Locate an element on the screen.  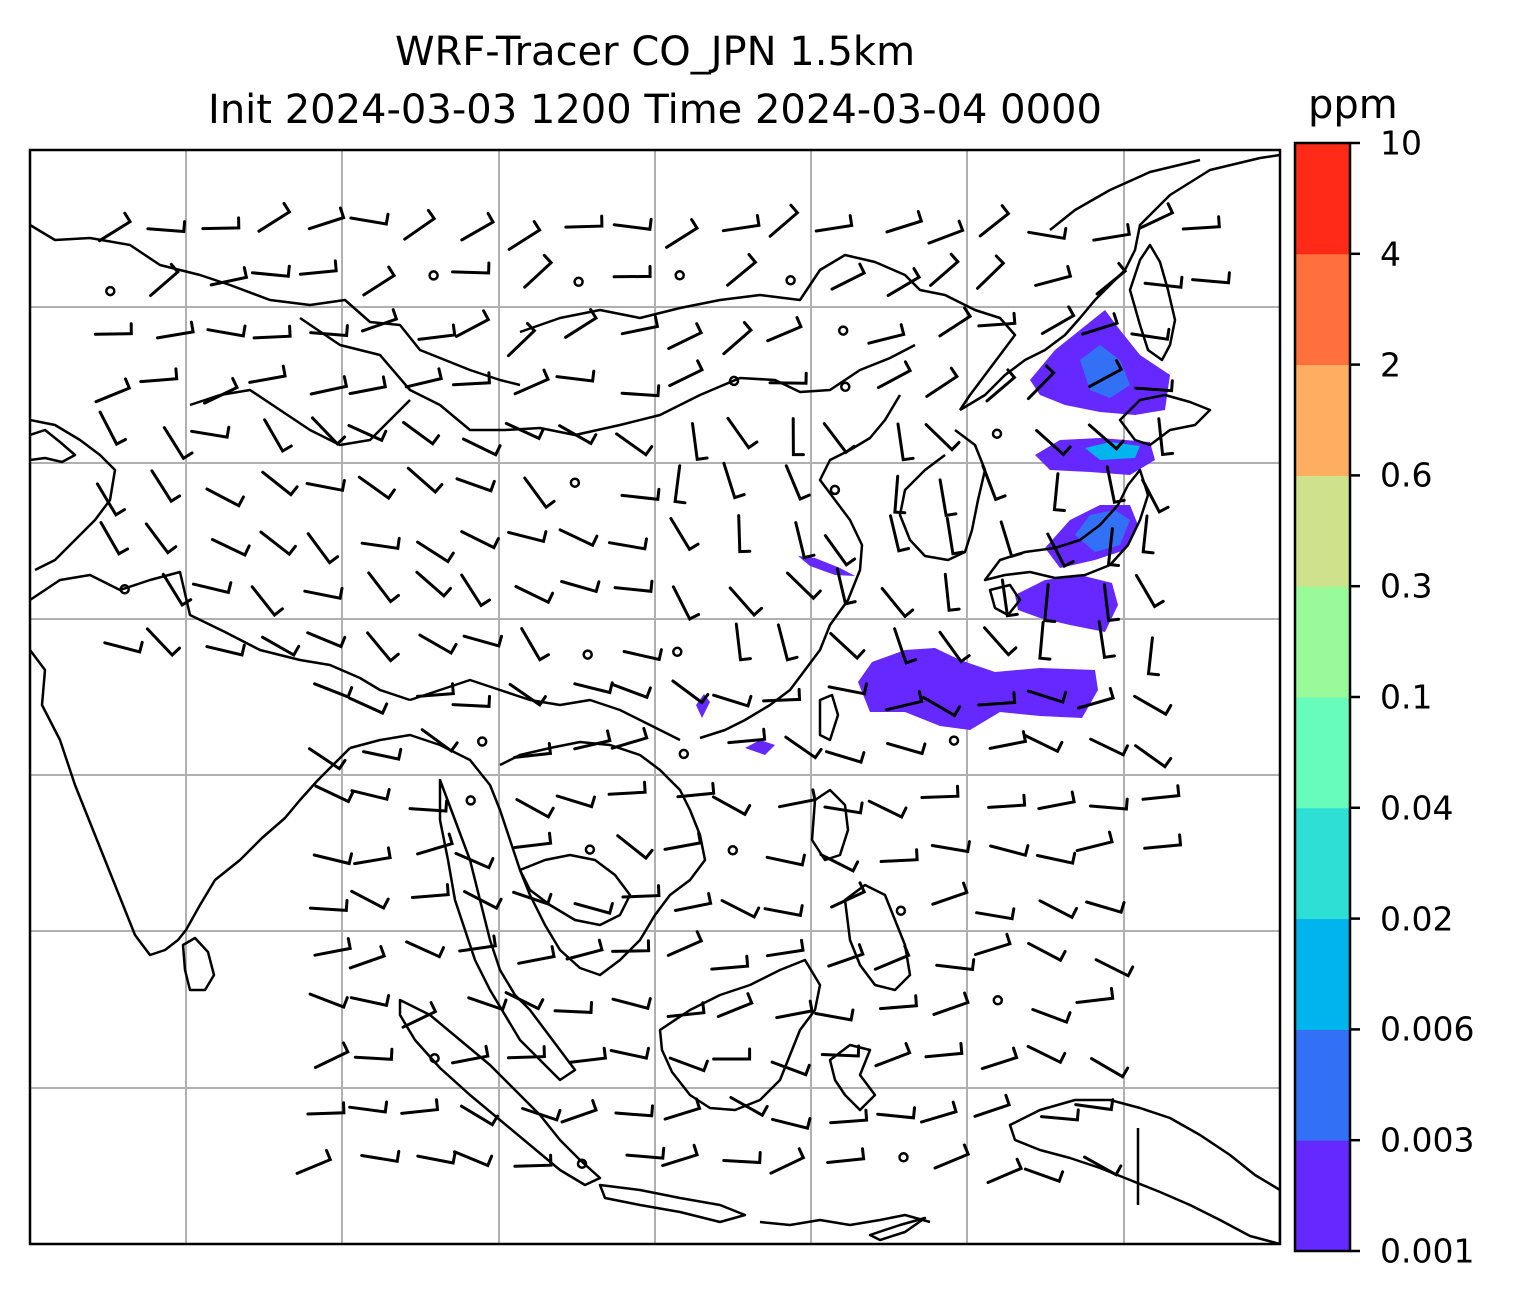
afghan-border is located at coordinates (73, 495).